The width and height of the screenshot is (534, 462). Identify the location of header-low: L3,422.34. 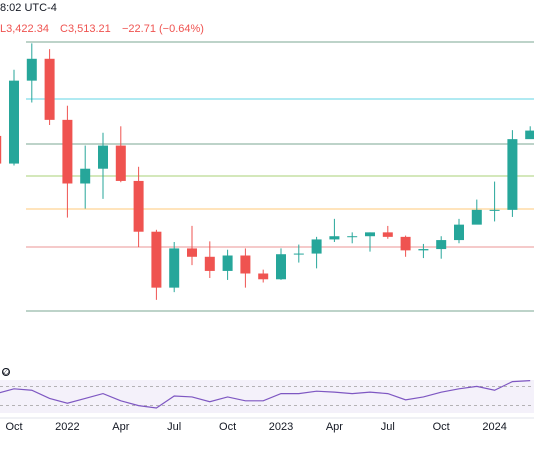
(24, 29).